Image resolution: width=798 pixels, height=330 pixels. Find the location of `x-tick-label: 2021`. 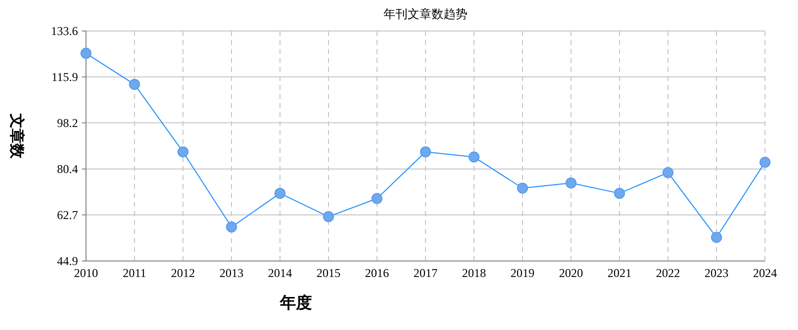

x-tick-label: 2021 is located at coordinates (620, 273).